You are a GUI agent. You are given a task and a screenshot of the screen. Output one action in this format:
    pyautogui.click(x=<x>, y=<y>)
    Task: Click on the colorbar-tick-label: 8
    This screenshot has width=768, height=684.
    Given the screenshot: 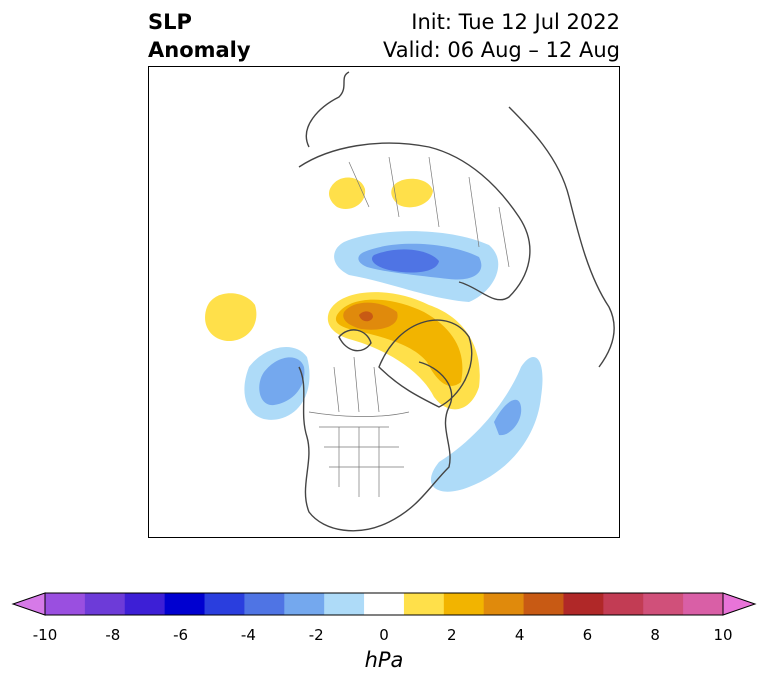 What is the action you would take?
    pyautogui.click(x=655, y=635)
    